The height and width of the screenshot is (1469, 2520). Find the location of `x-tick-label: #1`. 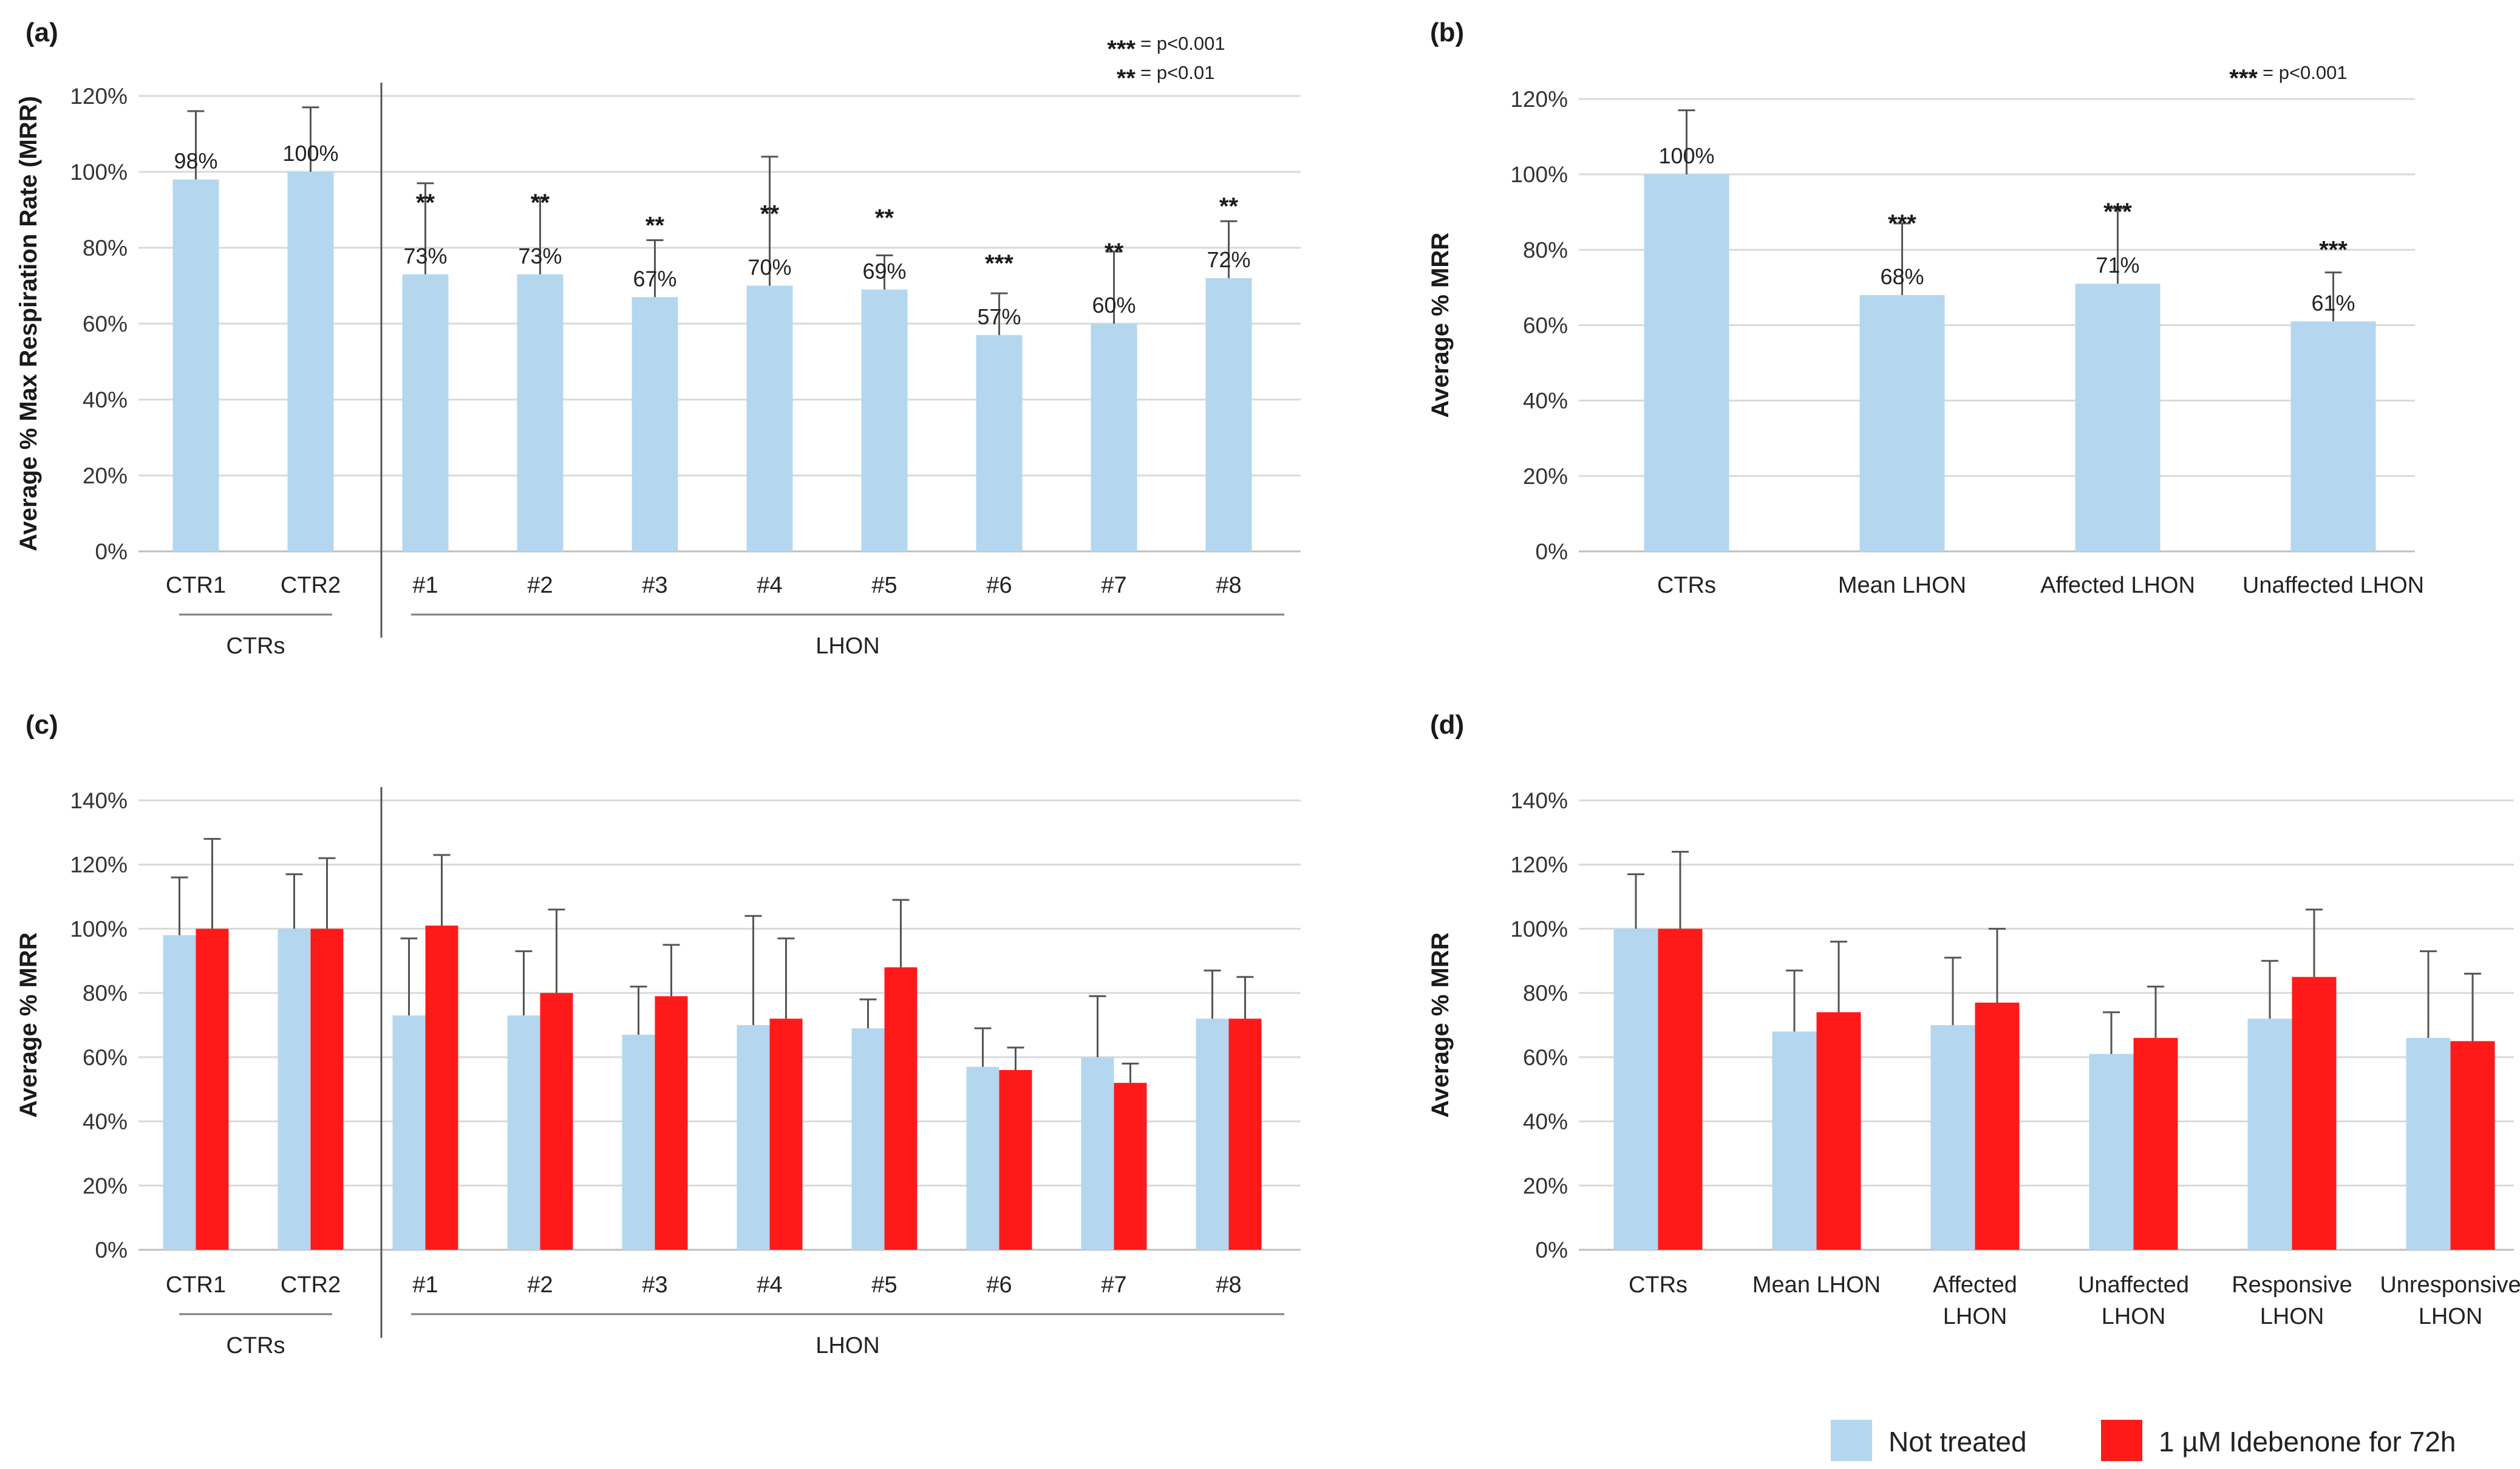

x-tick-label: #1 is located at coordinates (425, 585).